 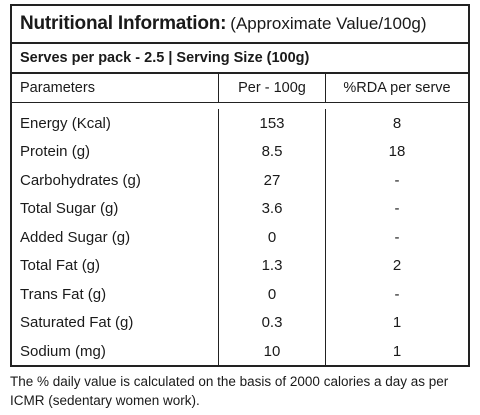 What do you see at coordinates (115, 294) in the screenshot?
I see `cell-parameter: Trans Fat (g)` at bounding box center [115, 294].